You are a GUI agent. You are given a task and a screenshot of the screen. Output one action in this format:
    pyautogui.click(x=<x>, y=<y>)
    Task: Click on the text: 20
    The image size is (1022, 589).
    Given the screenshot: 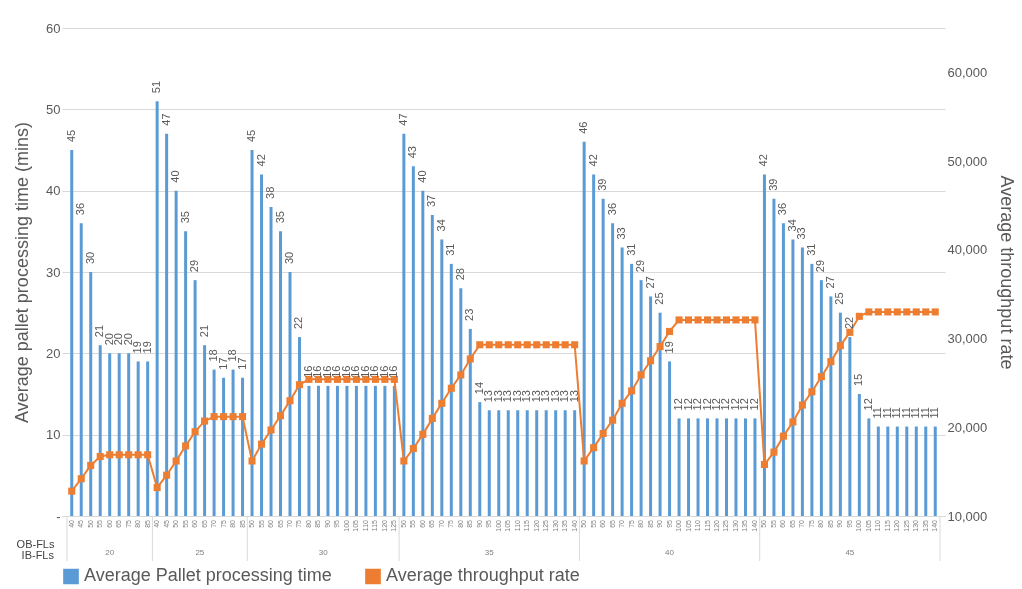 What is the action you would take?
    pyautogui.click(x=110, y=552)
    